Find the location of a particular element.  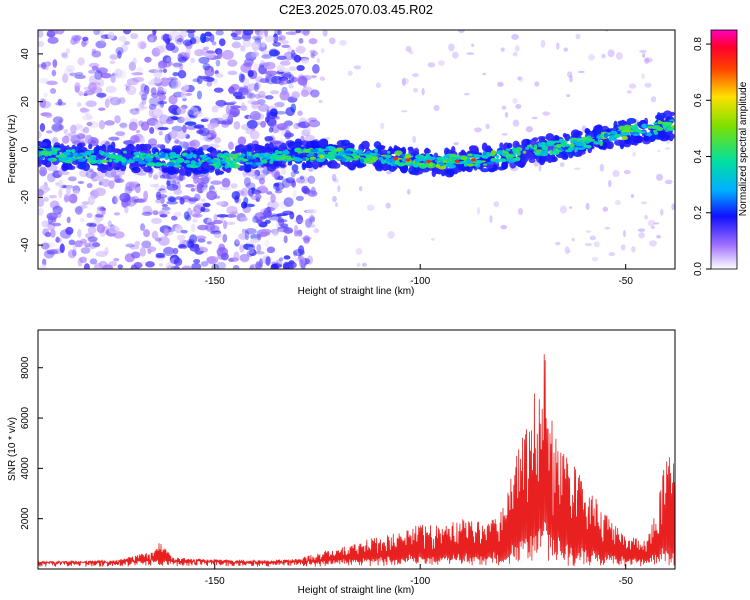

colorbar-tick-label: 0.8 is located at coordinates (698, 44).